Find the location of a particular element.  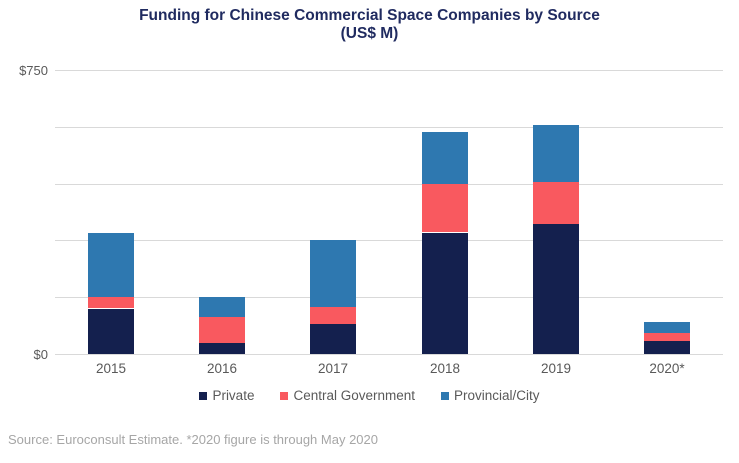

x-tick-label-2020: 2020* is located at coordinates (667, 368).